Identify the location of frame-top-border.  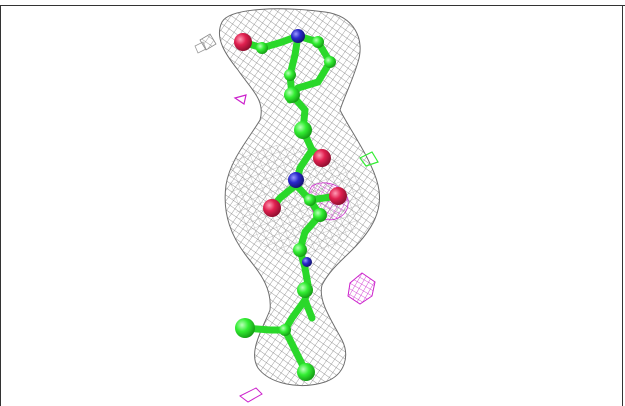
(312, 5).